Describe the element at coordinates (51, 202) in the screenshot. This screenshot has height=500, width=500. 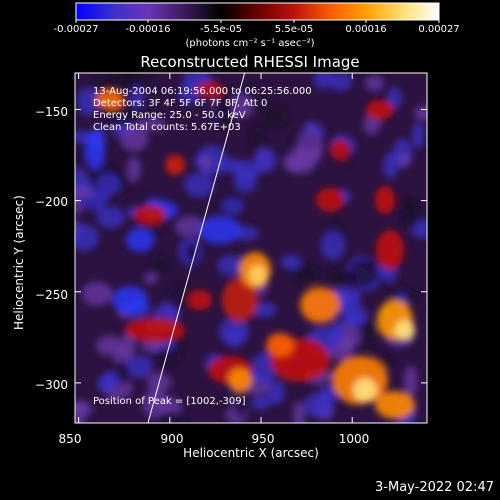
I see `y-tick-label: −200` at that location.